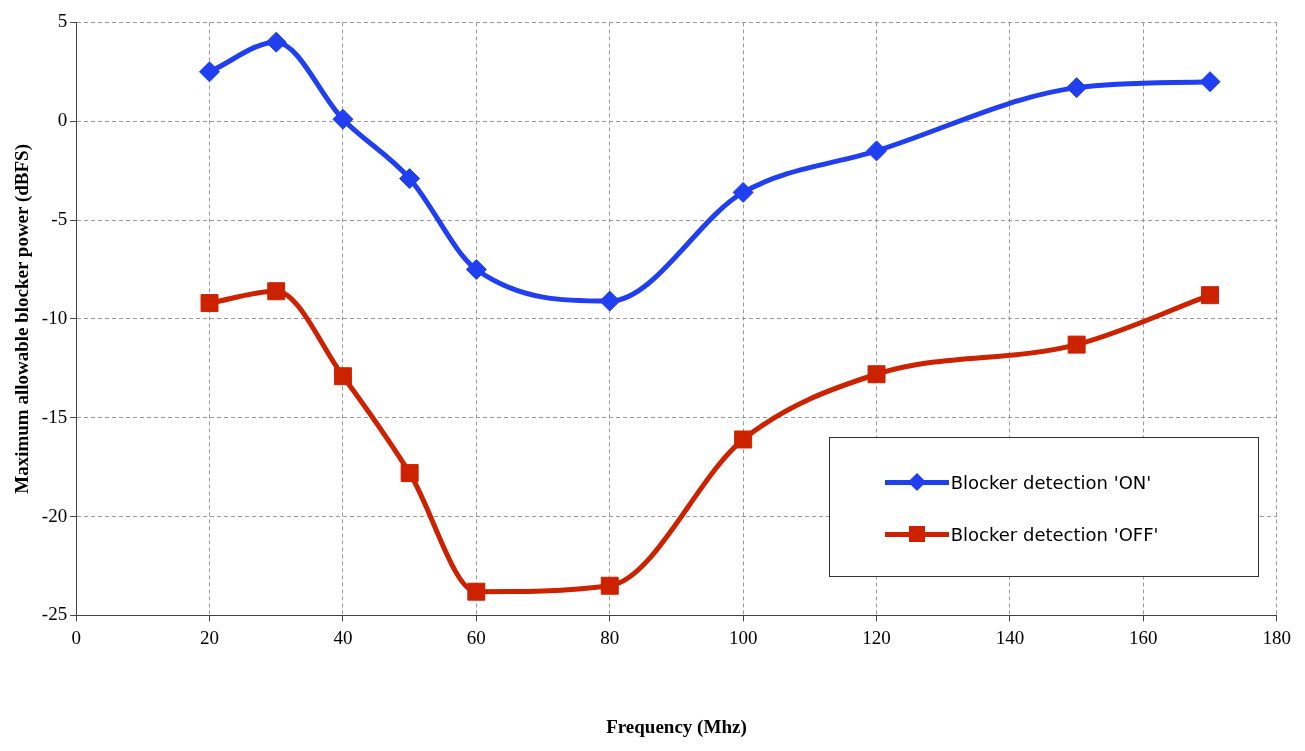 This screenshot has width=1305, height=751. Describe the element at coordinates (1051, 482) in the screenshot. I see `legend-label: Blocker detection 'ON'` at that location.